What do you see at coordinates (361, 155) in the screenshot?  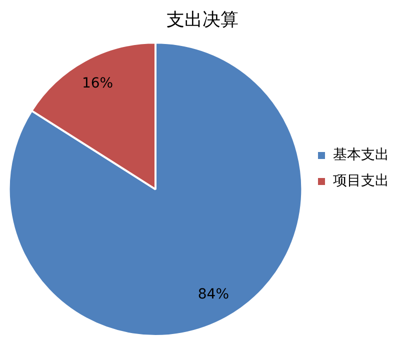 I see `legend-label: 基本支出` at bounding box center [361, 155].